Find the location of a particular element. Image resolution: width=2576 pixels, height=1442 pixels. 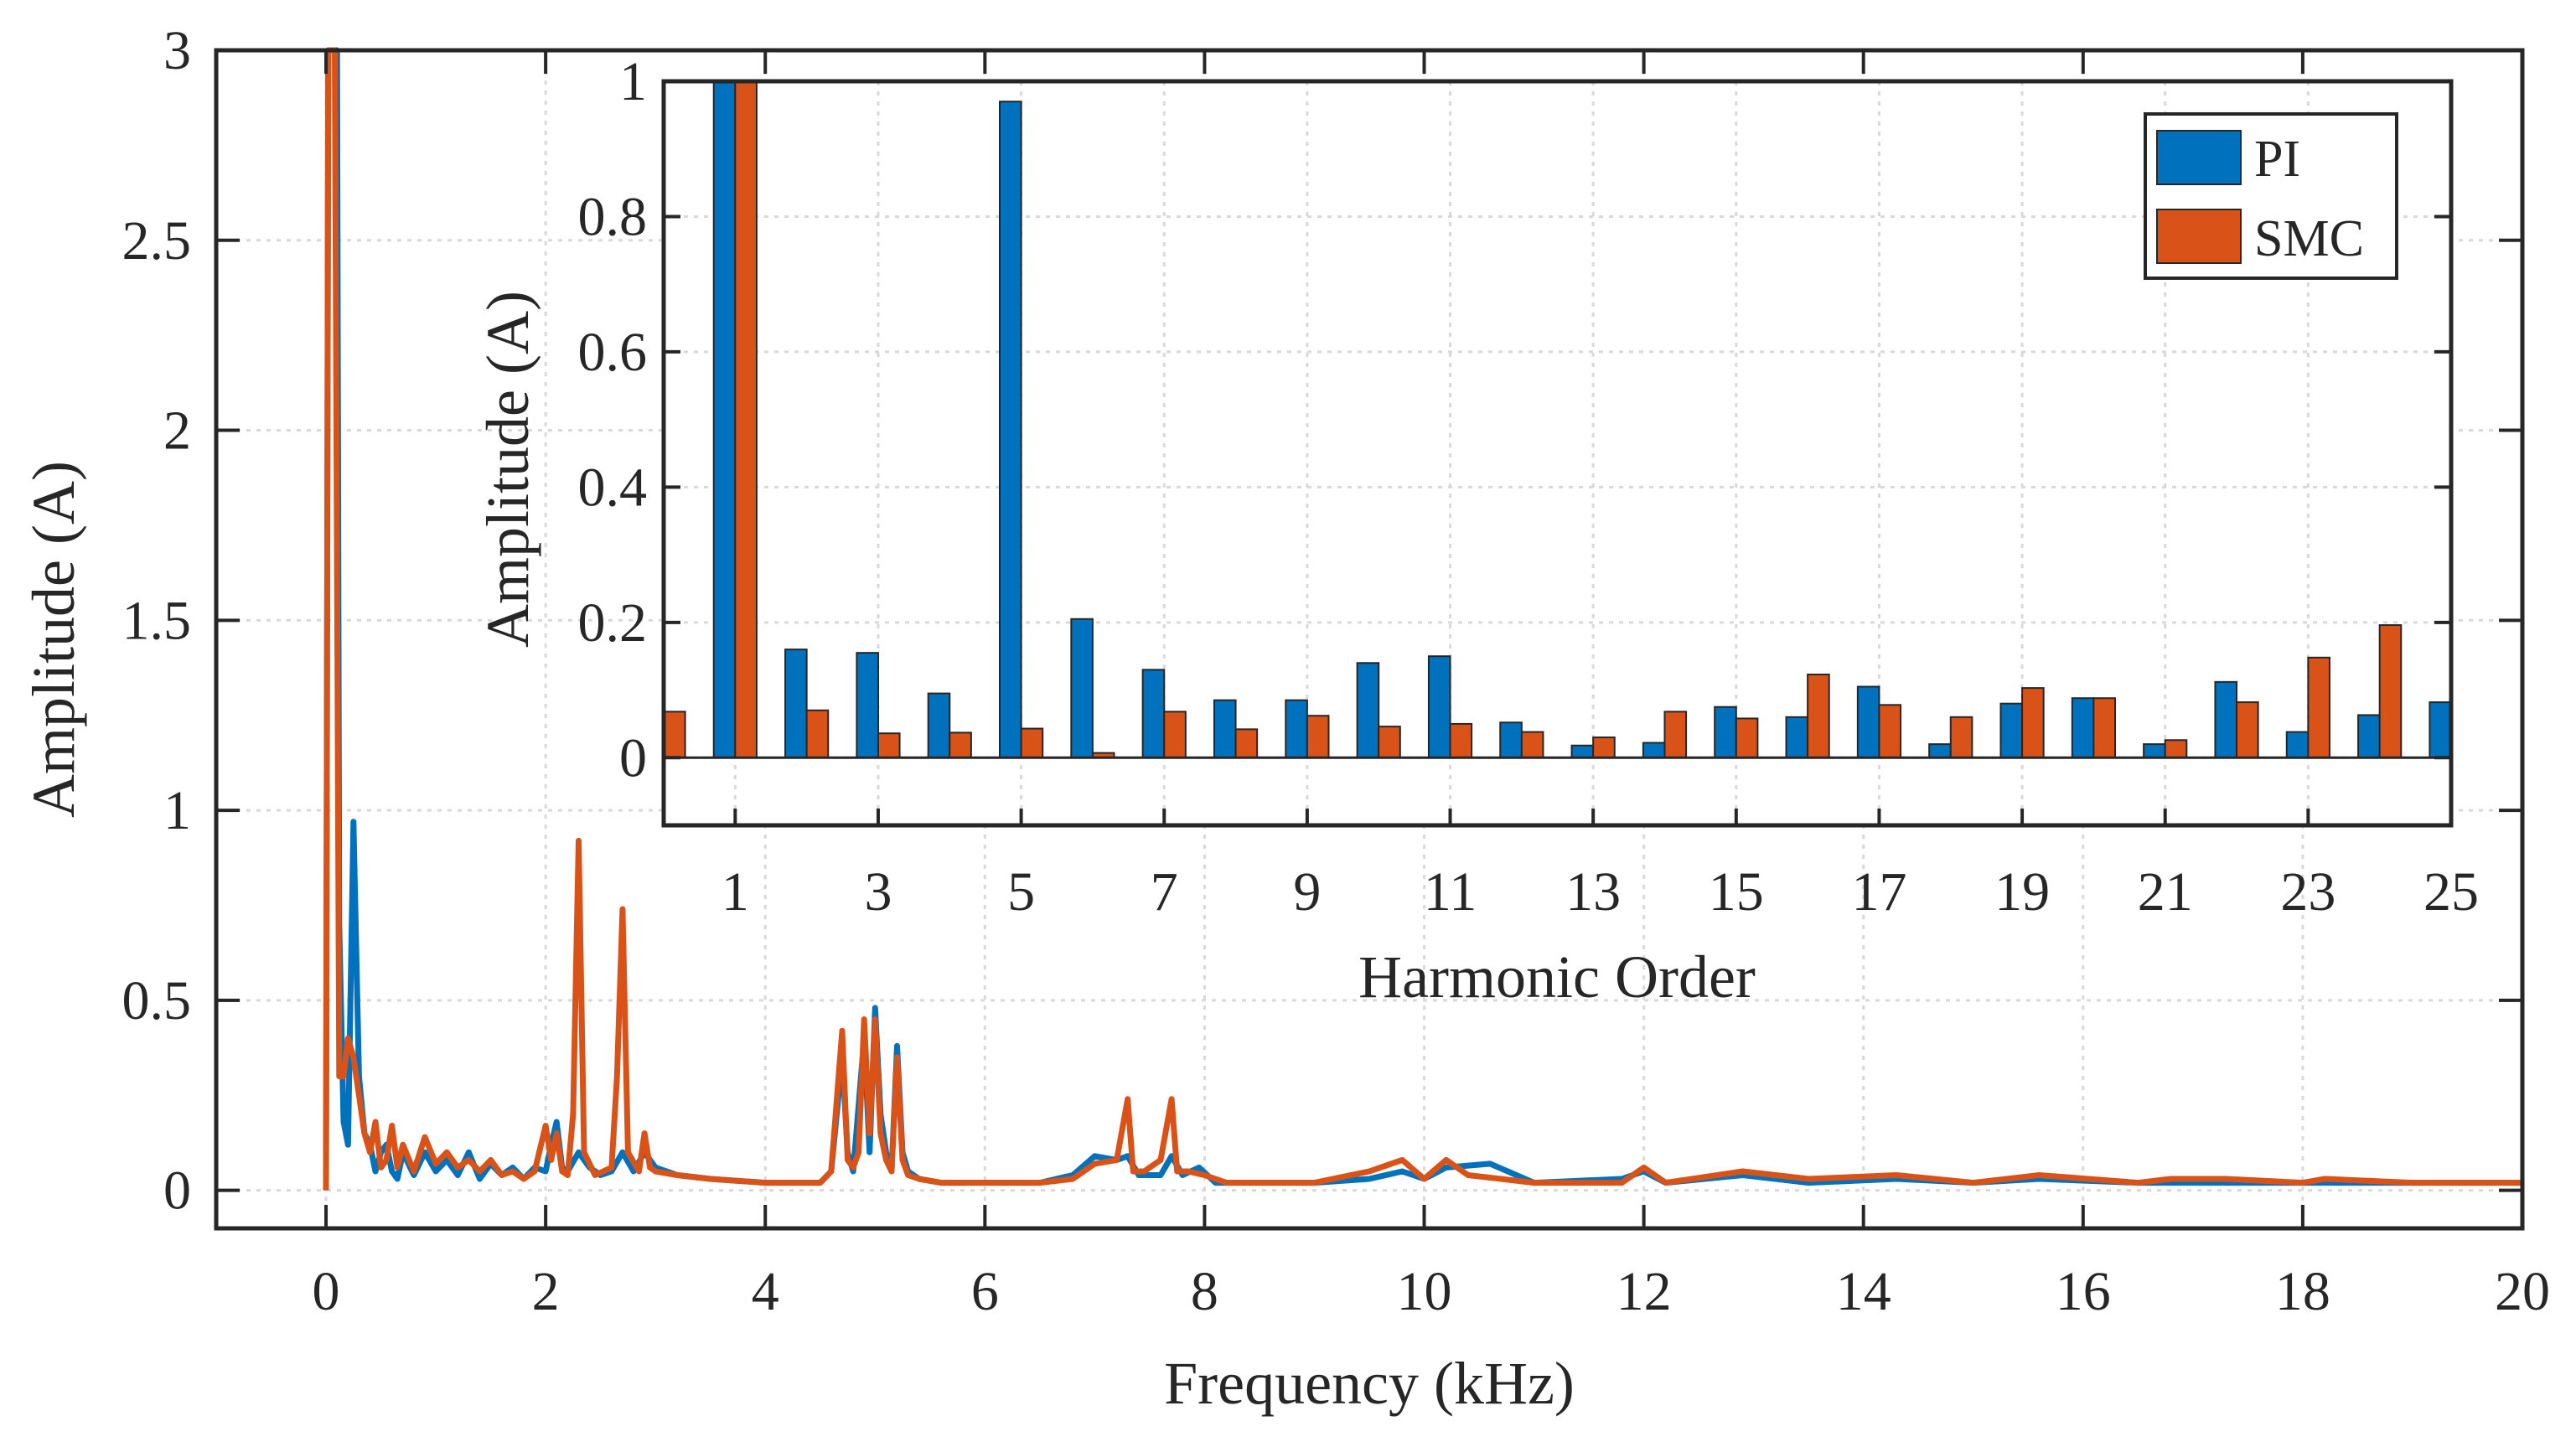

bar-smc-h17 is located at coordinates (1890, 731).